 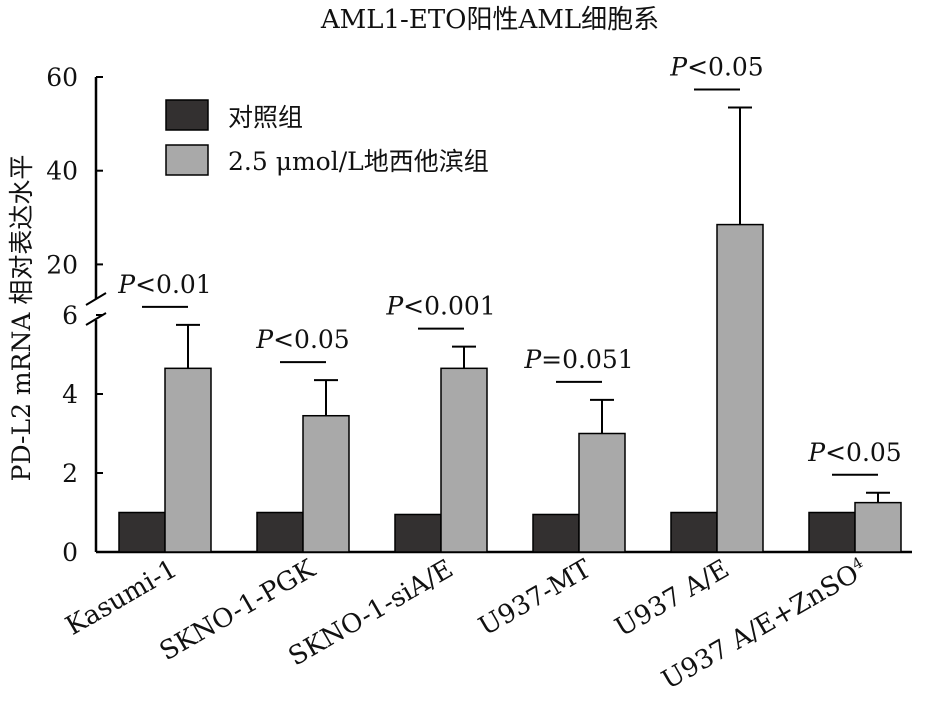 What do you see at coordinates (535, 598) in the screenshot?
I see `x-tick-label: U937-MT` at bounding box center [535, 598].